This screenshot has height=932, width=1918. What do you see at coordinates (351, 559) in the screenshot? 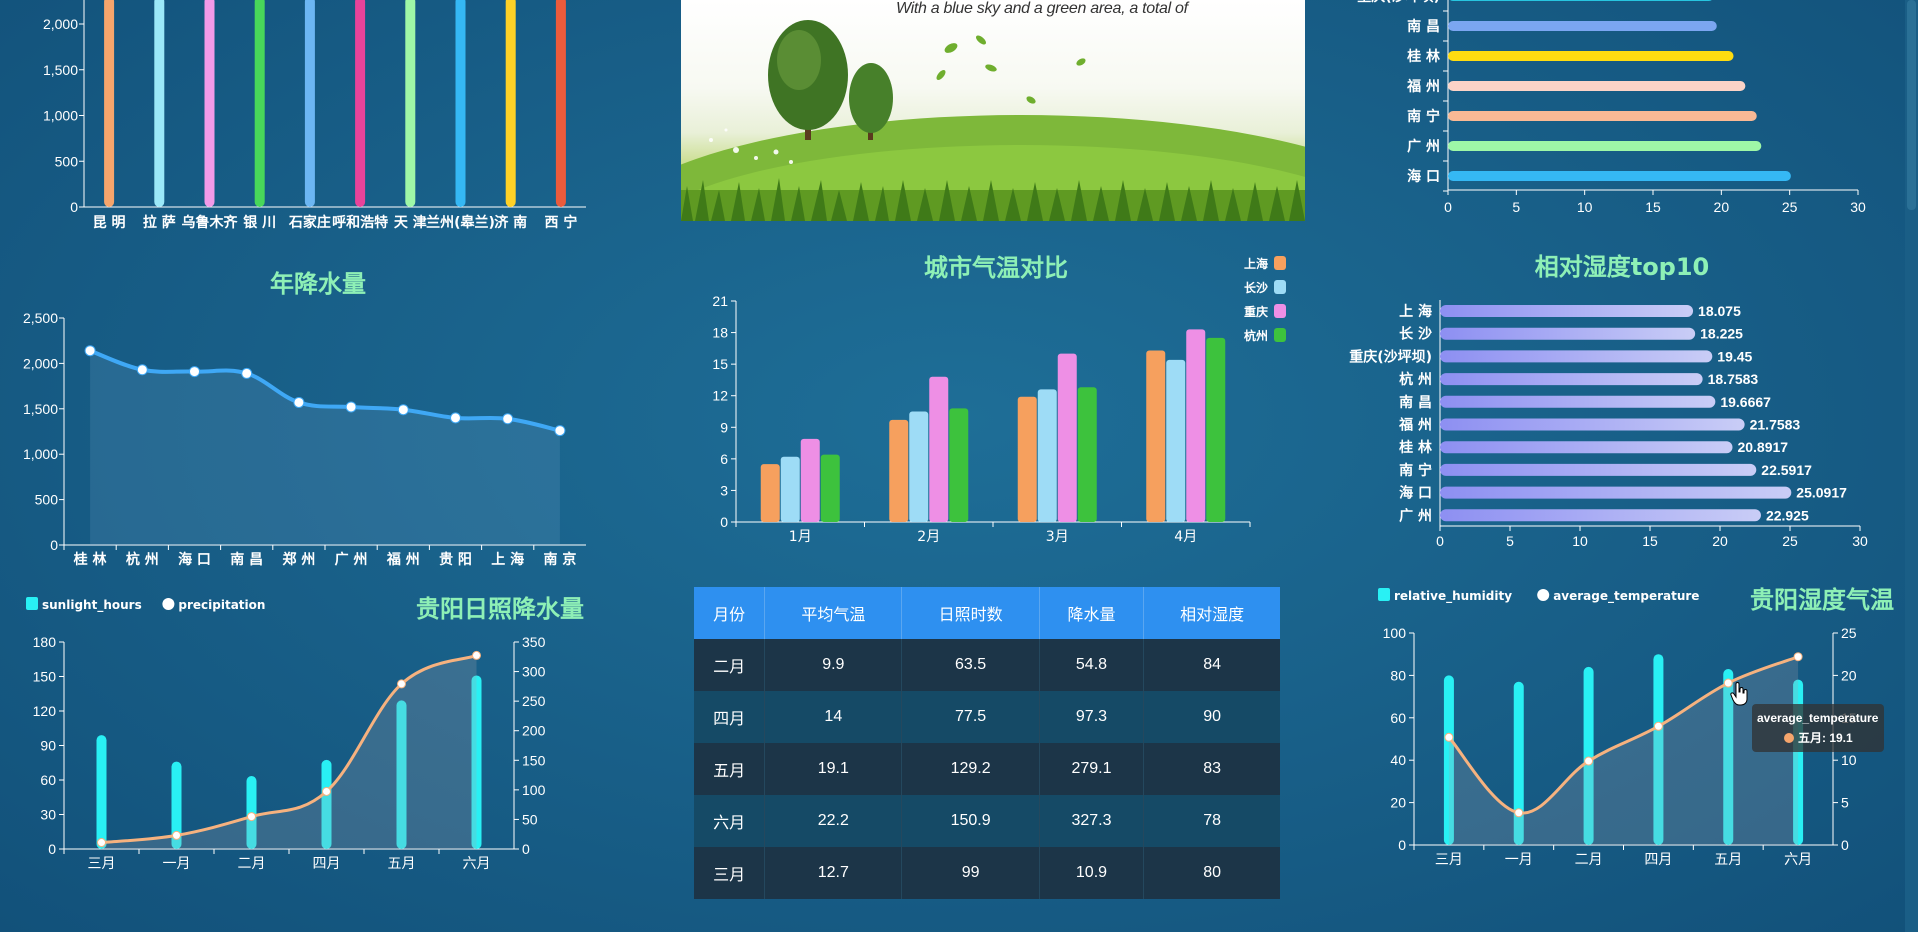
I see `x-category-label: 广 州` at bounding box center [351, 559].